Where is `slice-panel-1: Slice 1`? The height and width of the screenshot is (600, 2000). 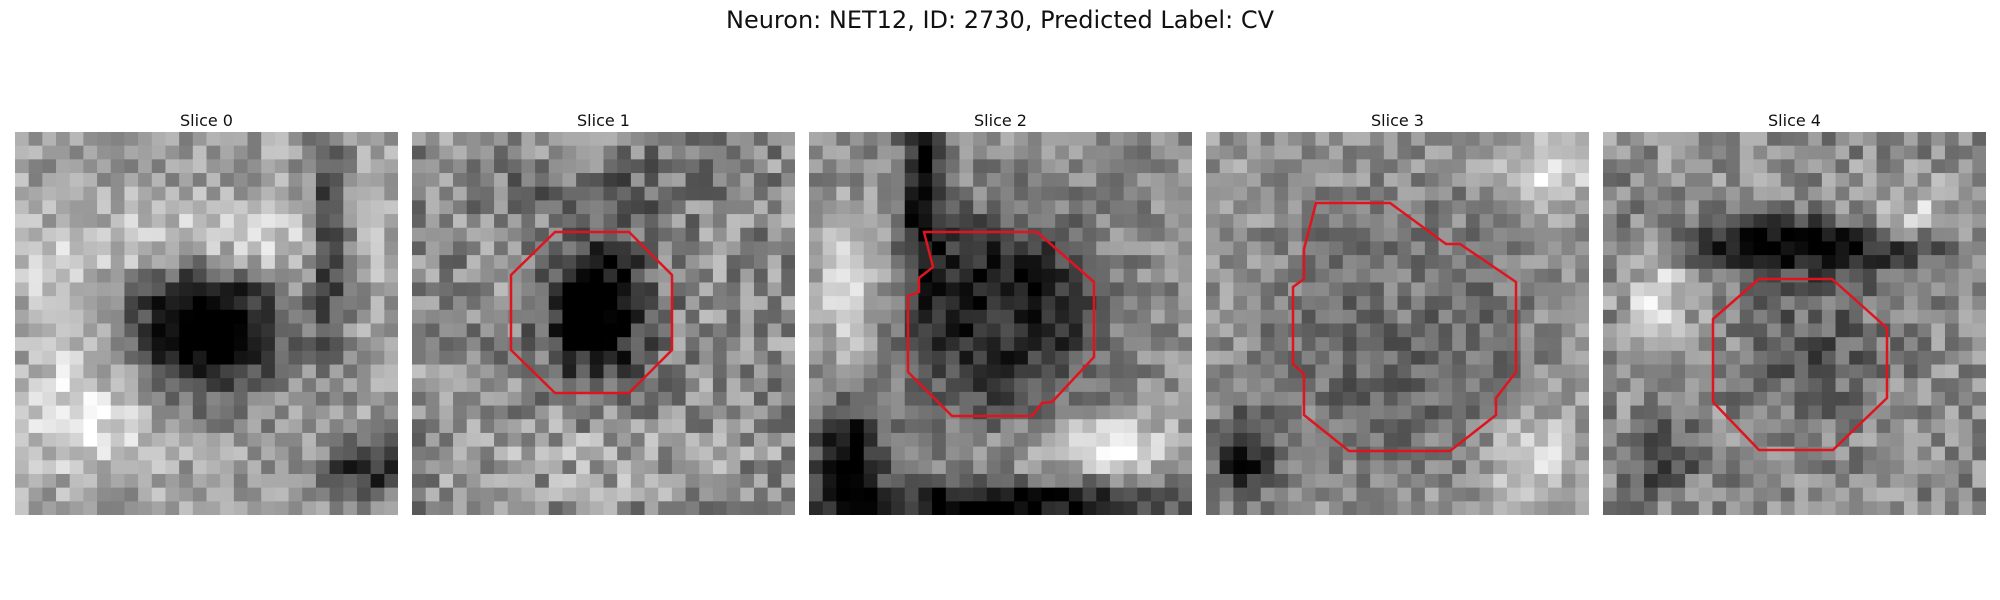 slice-panel-1: Slice 1 is located at coordinates (603, 312).